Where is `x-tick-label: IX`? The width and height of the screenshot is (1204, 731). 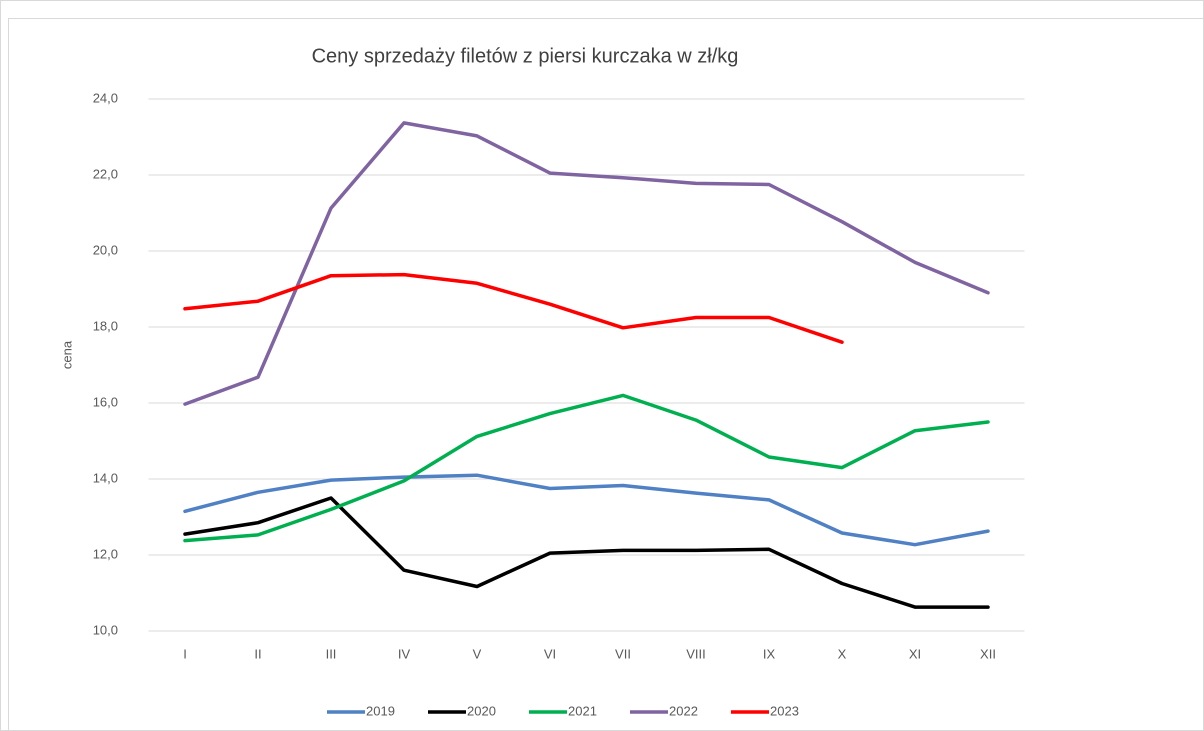
x-tick-label: IX is located at coordinates (769, 653).